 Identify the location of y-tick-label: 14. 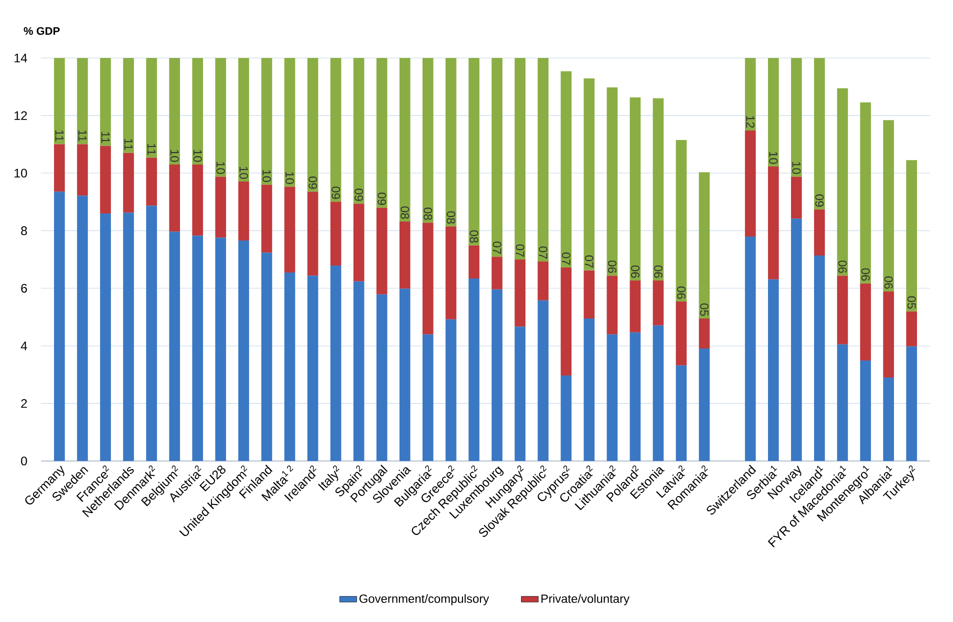
(21, 58).